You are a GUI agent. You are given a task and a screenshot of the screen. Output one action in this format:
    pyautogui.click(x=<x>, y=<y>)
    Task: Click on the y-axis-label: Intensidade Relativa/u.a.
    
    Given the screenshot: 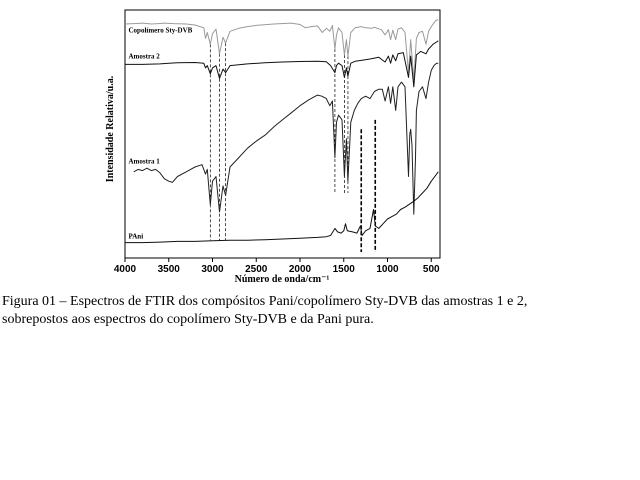 What is the action you would take?
    pyautogui.click(x=110, y=128)
    